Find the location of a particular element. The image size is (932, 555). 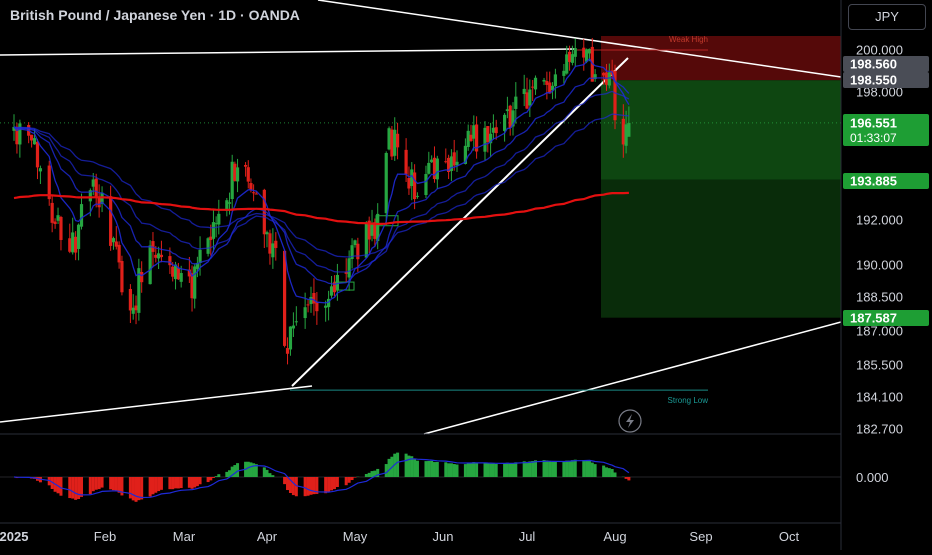

time-tick-label: Jul is located at coordinates (527, 536).